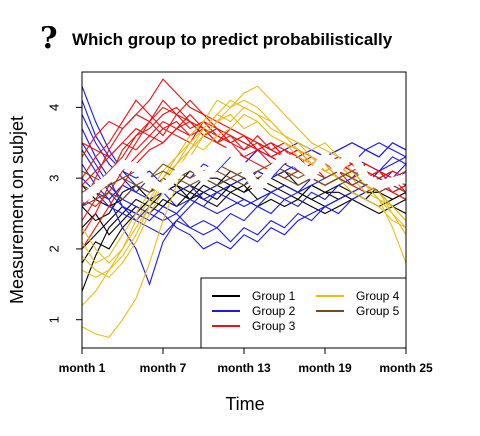  Describe the element at coordinates (406, 368) in the screenshot. I see `x-tick-label: month 25` at that location.